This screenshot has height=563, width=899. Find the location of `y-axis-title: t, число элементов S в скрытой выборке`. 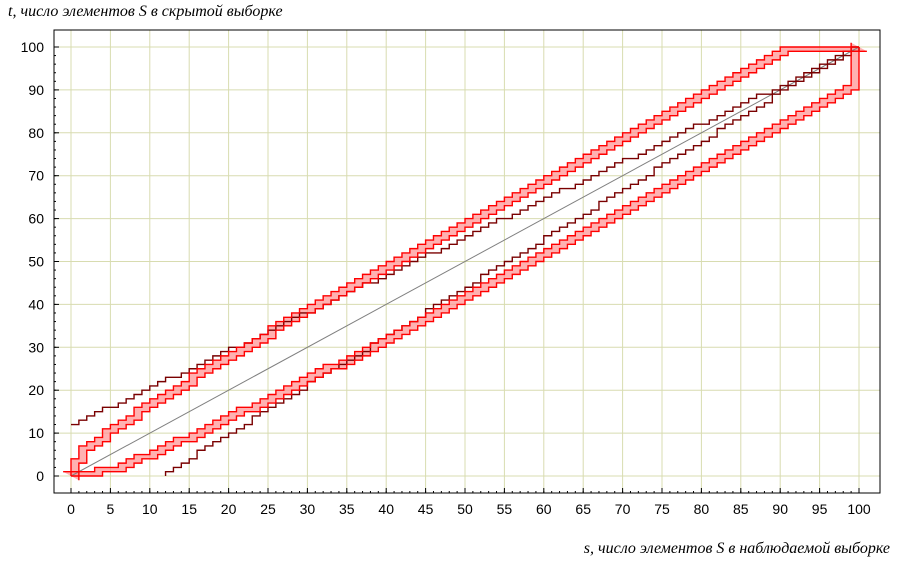

y-axis-title: t, число элементов S в скрытой выборке is located at coordinates (145, 11).